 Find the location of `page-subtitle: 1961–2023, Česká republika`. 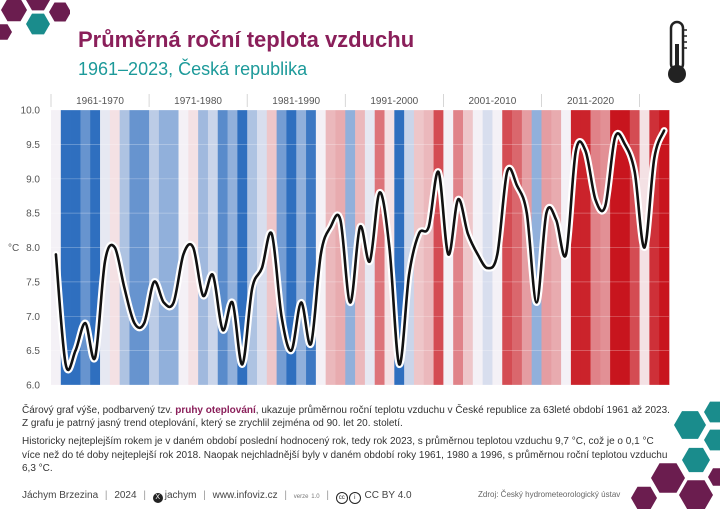

page-subtitle: 1961–2023, Česká republika is located at coordinates (193, 69).